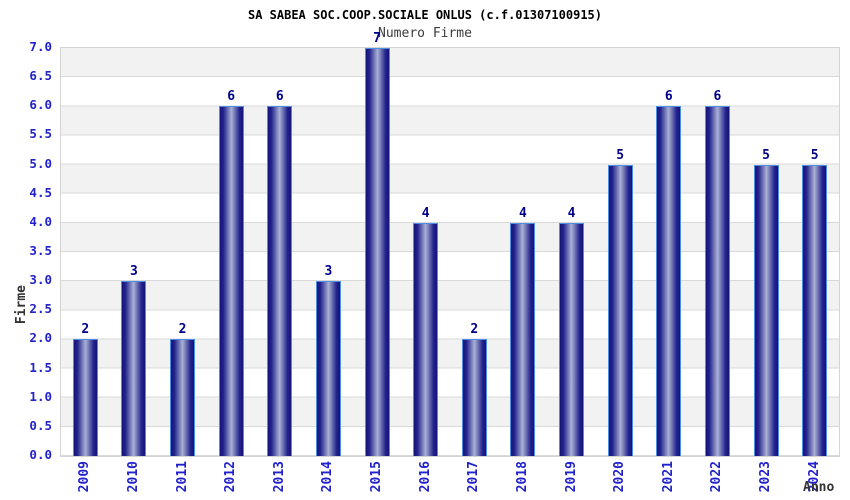 The width and height of the screenshot is (850, 500). I want to click on y-tick-label: 2.0, so click(40, 338).